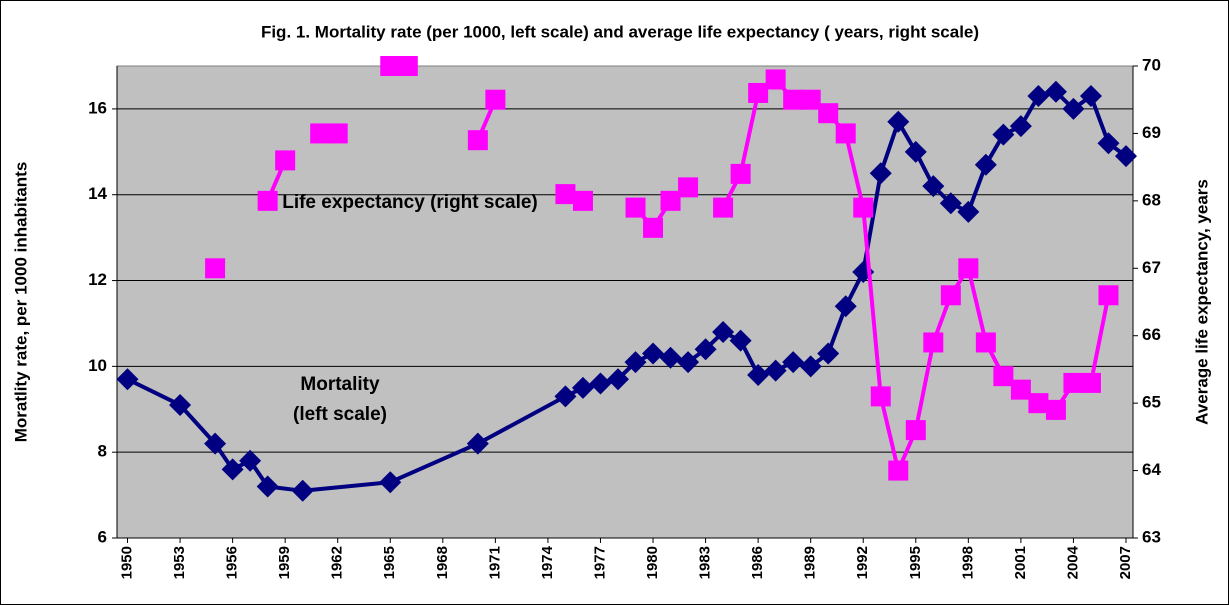 This screenshot has width=1229, height=605. What do you see at coordinates (1151, 469) in the screenshot?
I see `y2-tick-label: 64` at bounding box center [1151, 469].